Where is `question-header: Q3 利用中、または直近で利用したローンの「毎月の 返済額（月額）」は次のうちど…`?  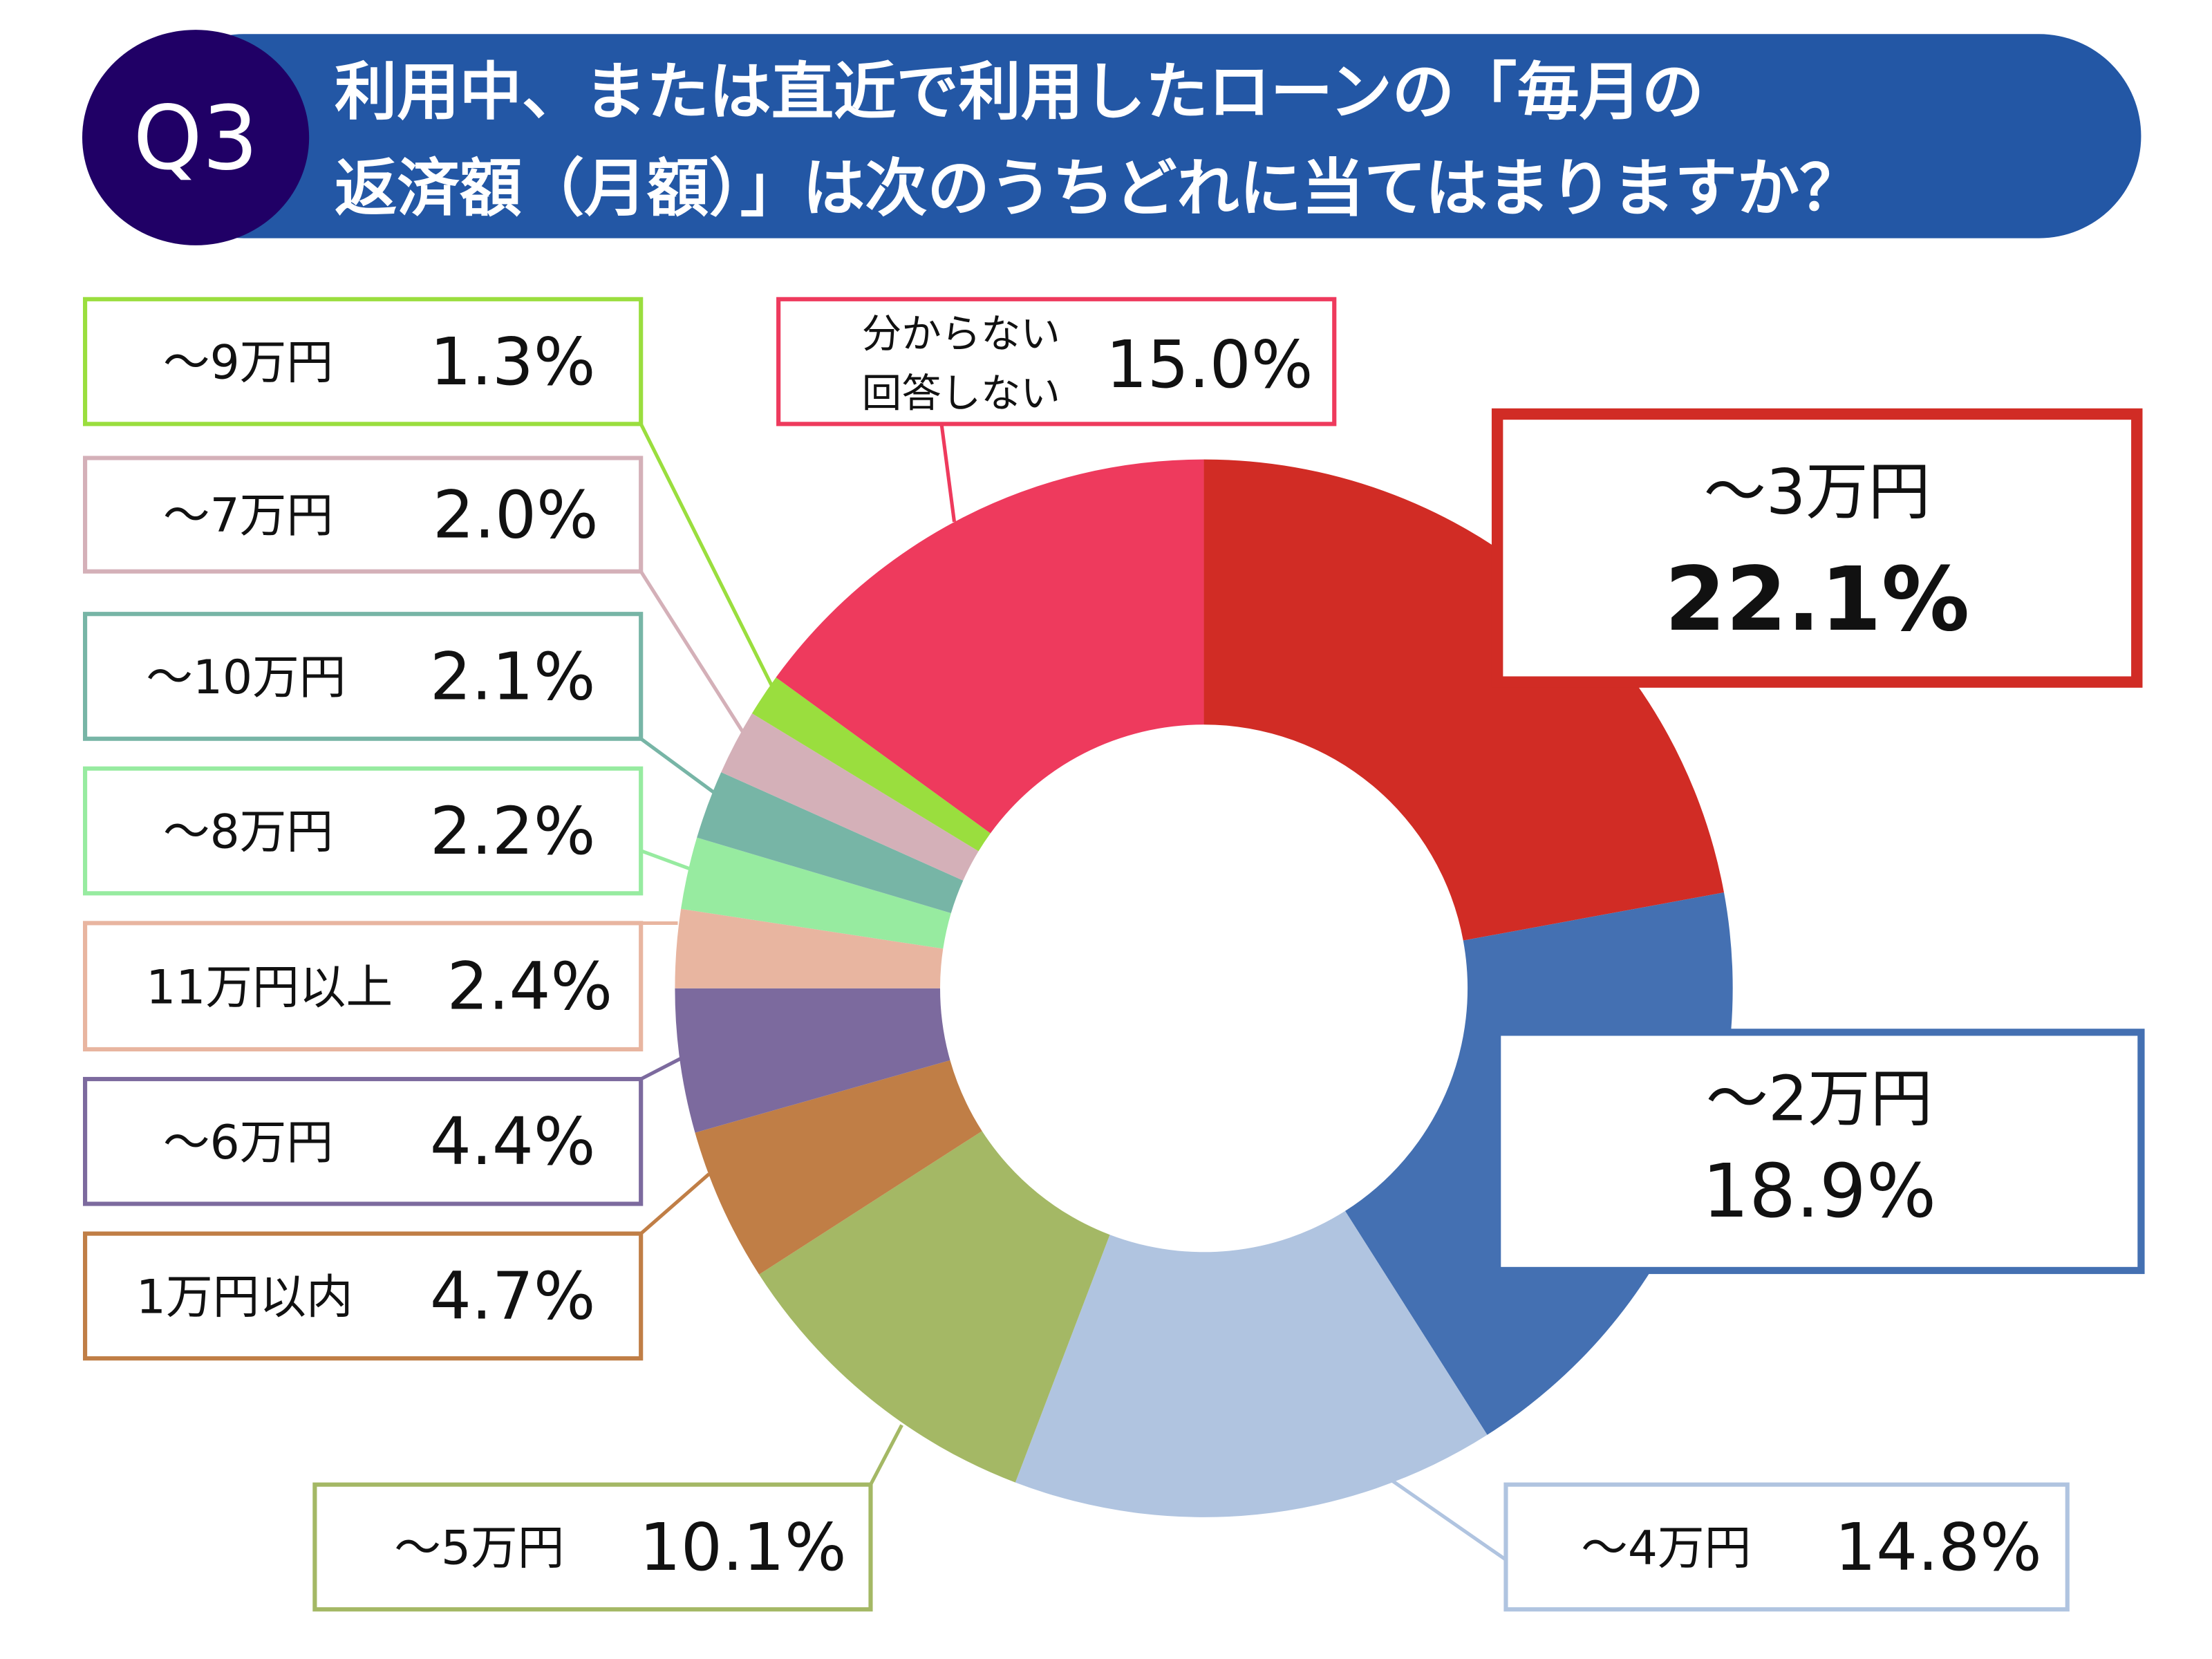
question-header: Q3 利用中、または直近で利用したローンの「毎月の 返済額（月額）」は次のうちど… is located at coordinates (1111, 138).